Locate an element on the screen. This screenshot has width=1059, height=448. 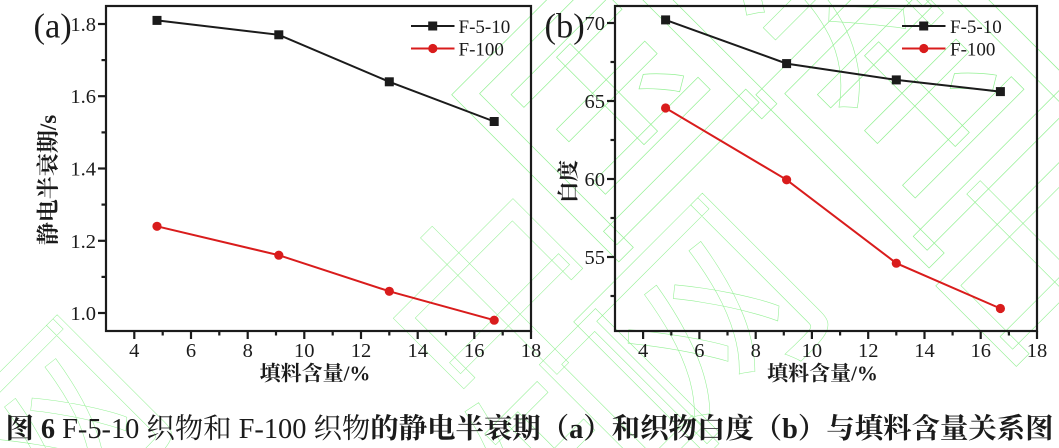
svg-text: /s is located at coordinates (48, 123).